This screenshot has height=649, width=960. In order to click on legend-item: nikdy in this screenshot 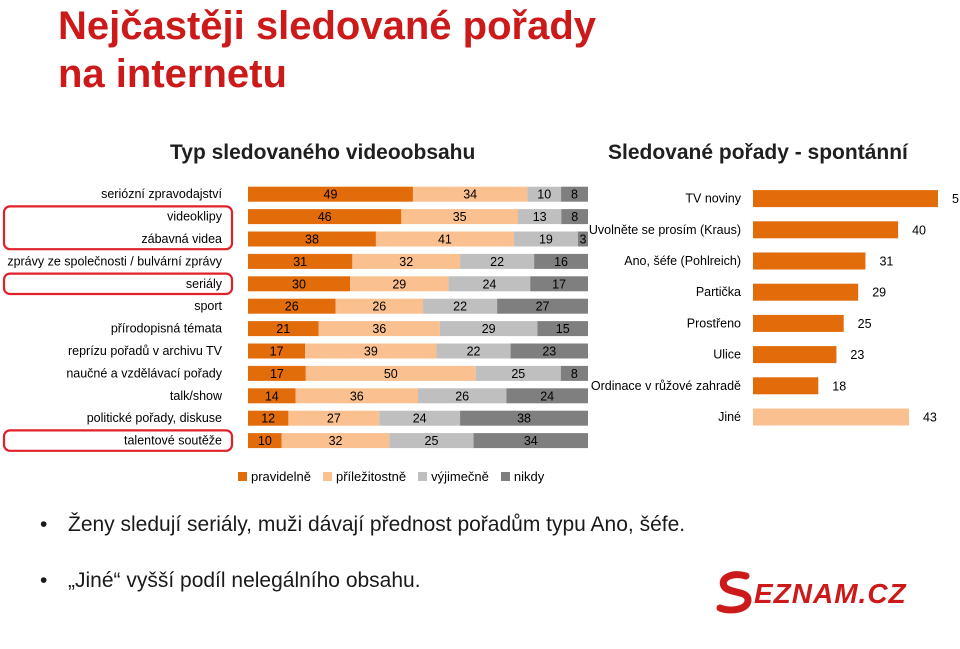, I will do `click(522, 476)`.